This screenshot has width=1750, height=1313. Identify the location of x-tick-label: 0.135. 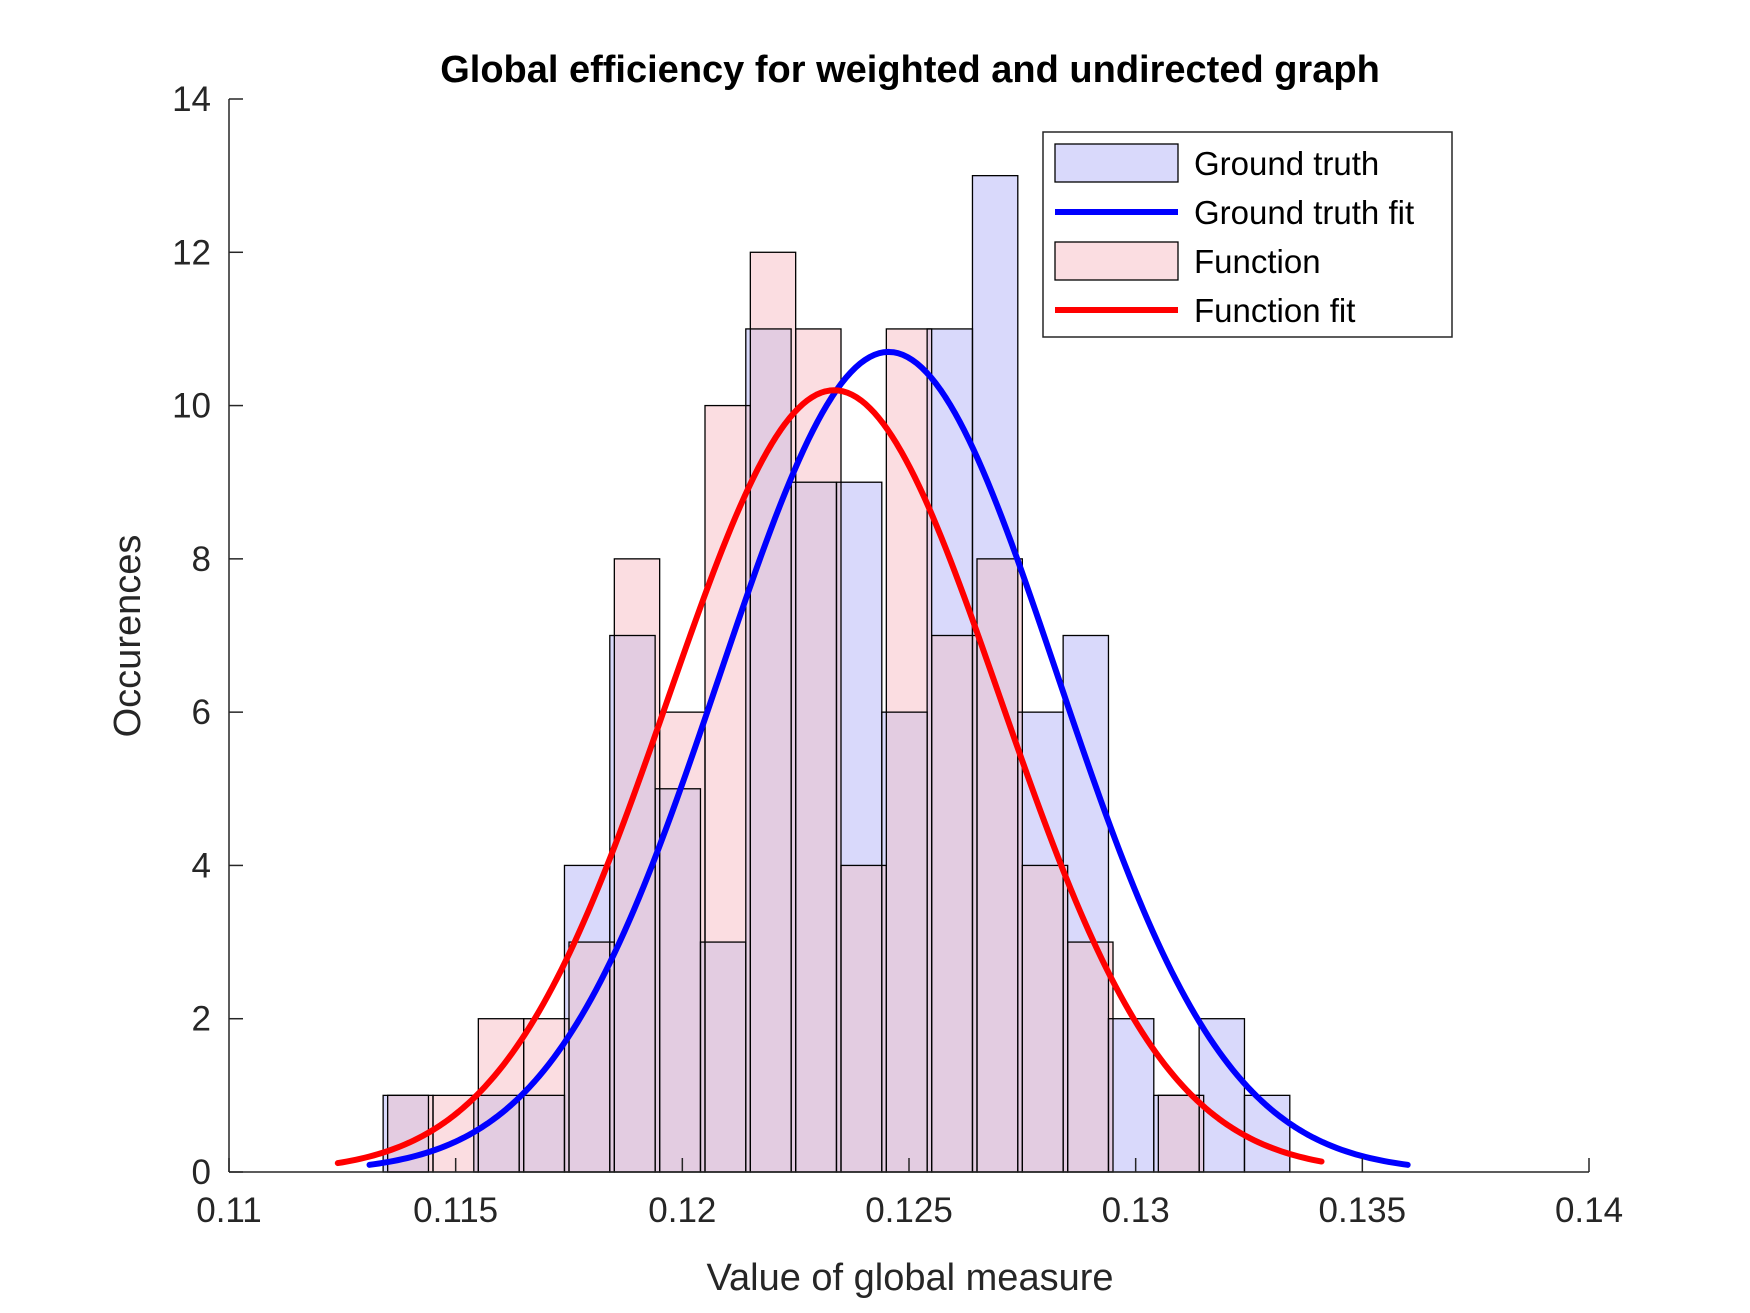
(1363, 1210).